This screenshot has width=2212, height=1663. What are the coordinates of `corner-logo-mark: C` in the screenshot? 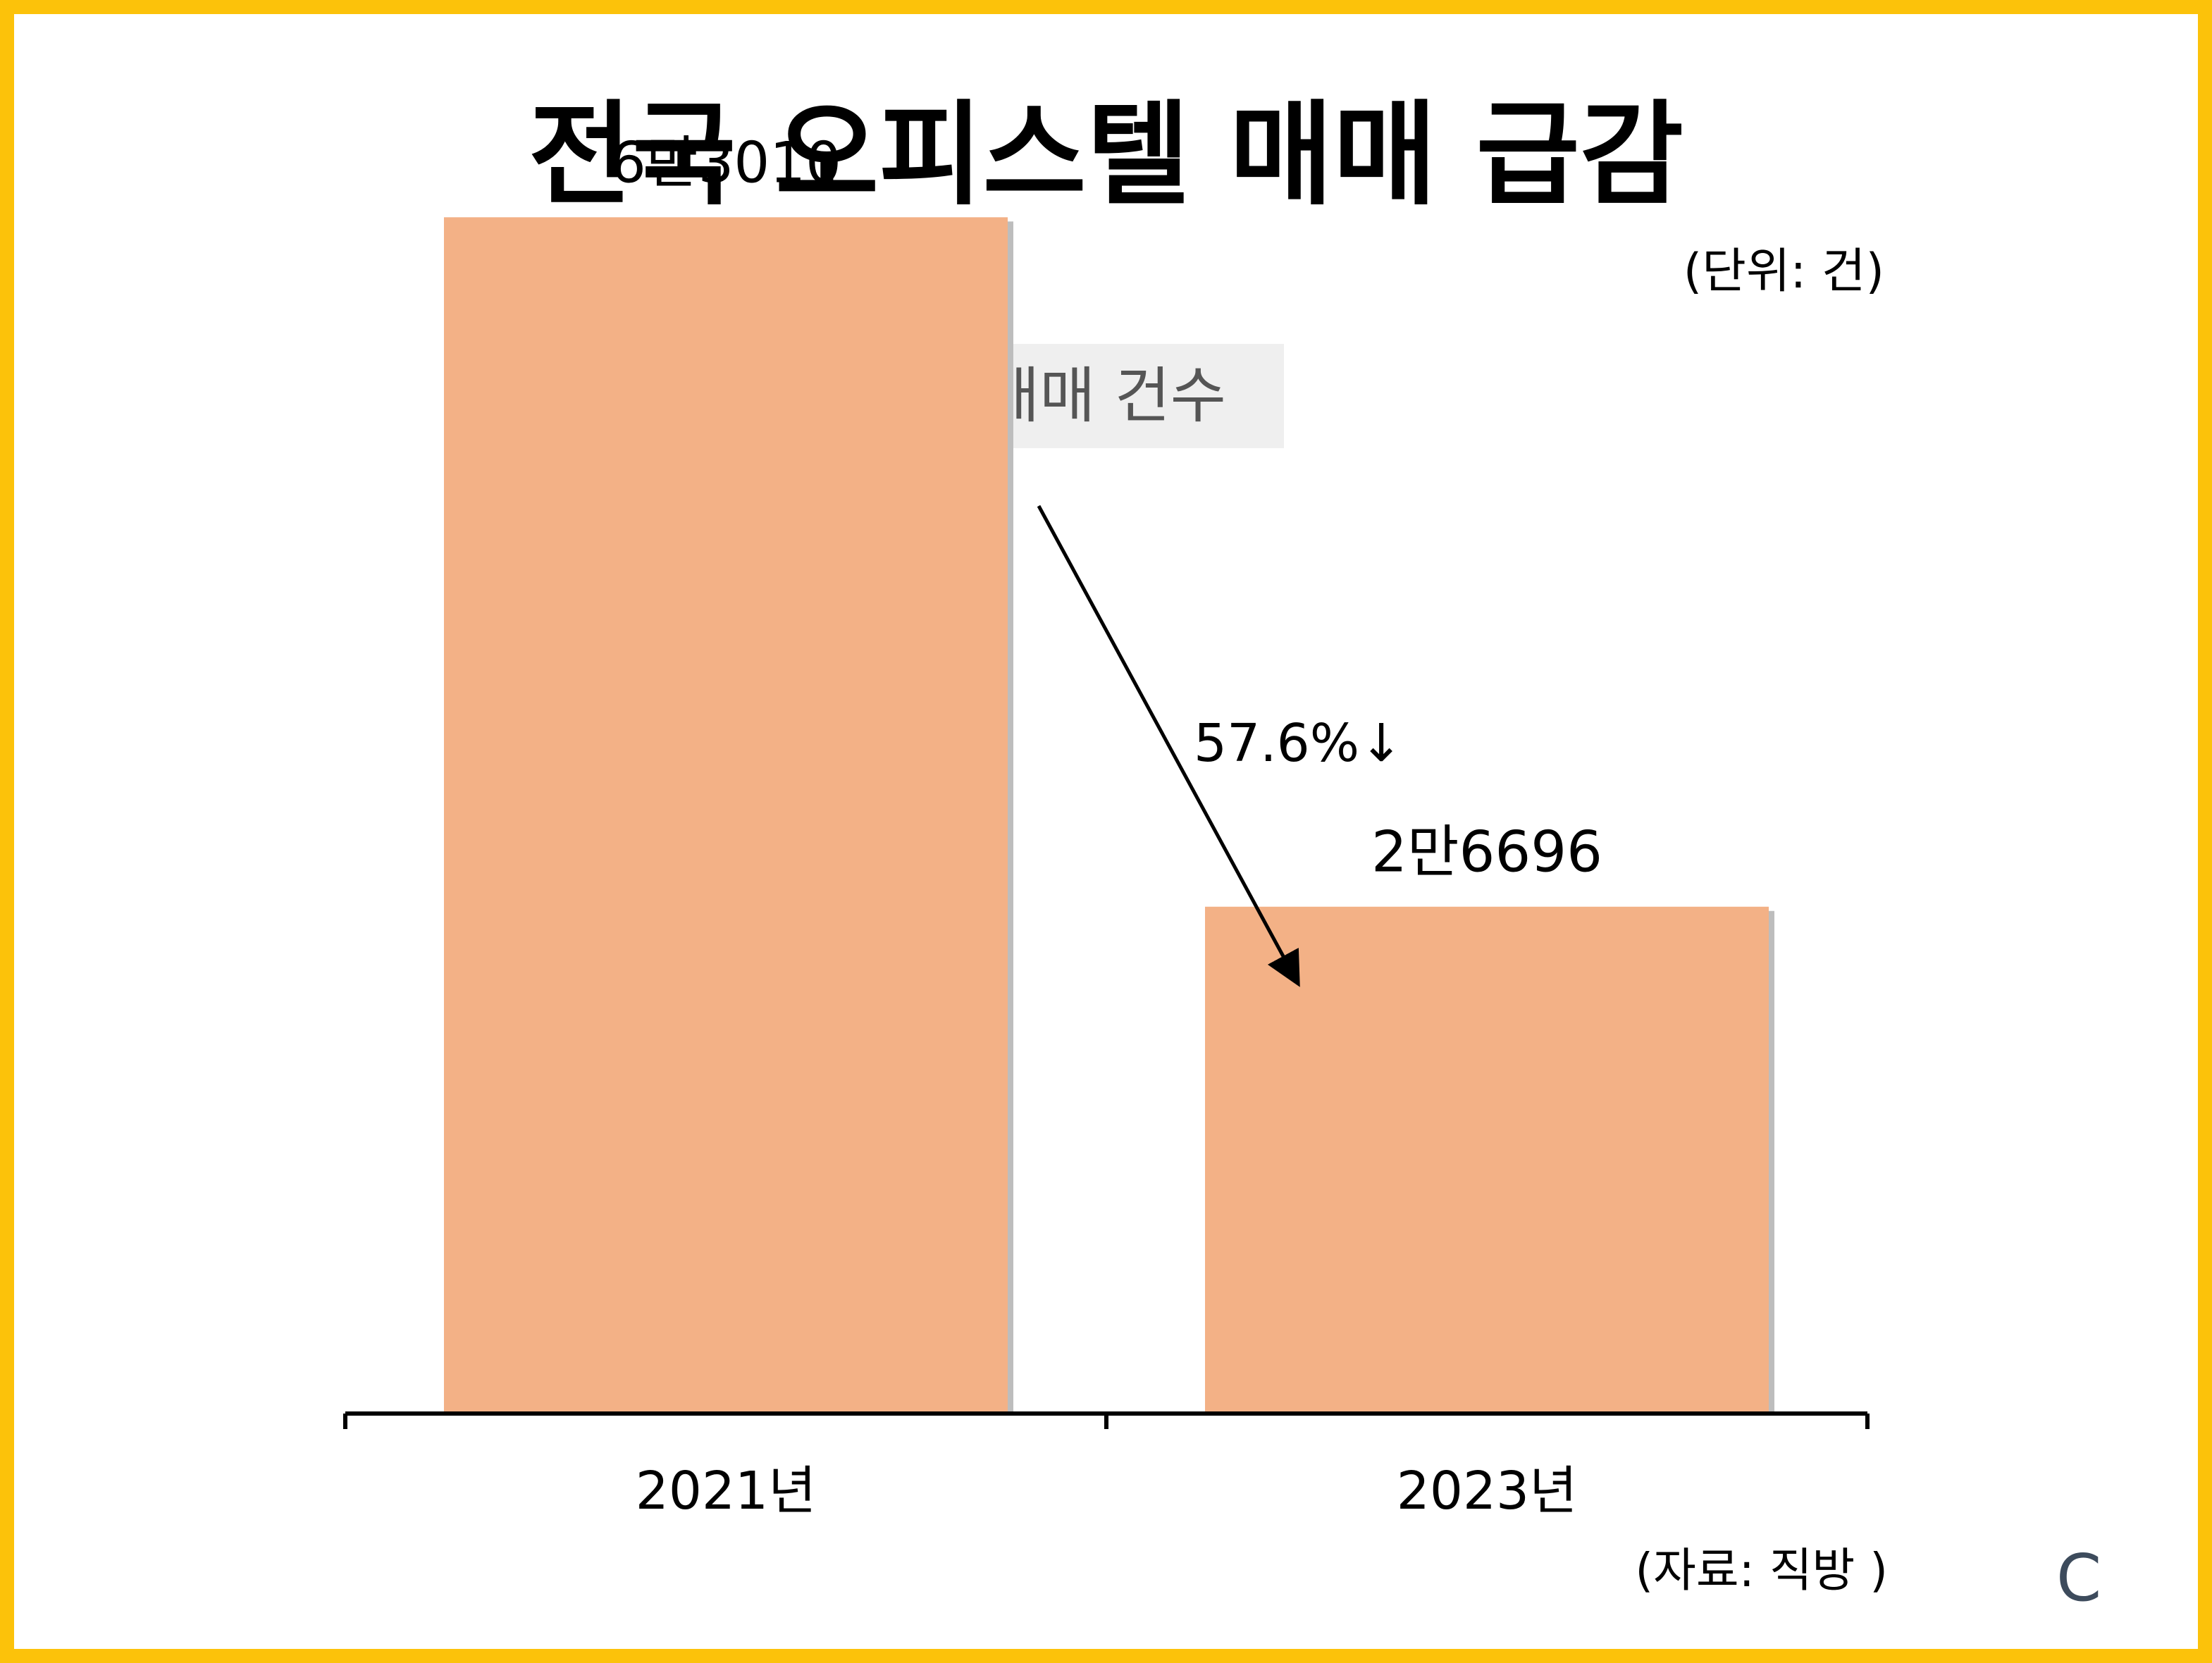 It's located at (2079, 1578).